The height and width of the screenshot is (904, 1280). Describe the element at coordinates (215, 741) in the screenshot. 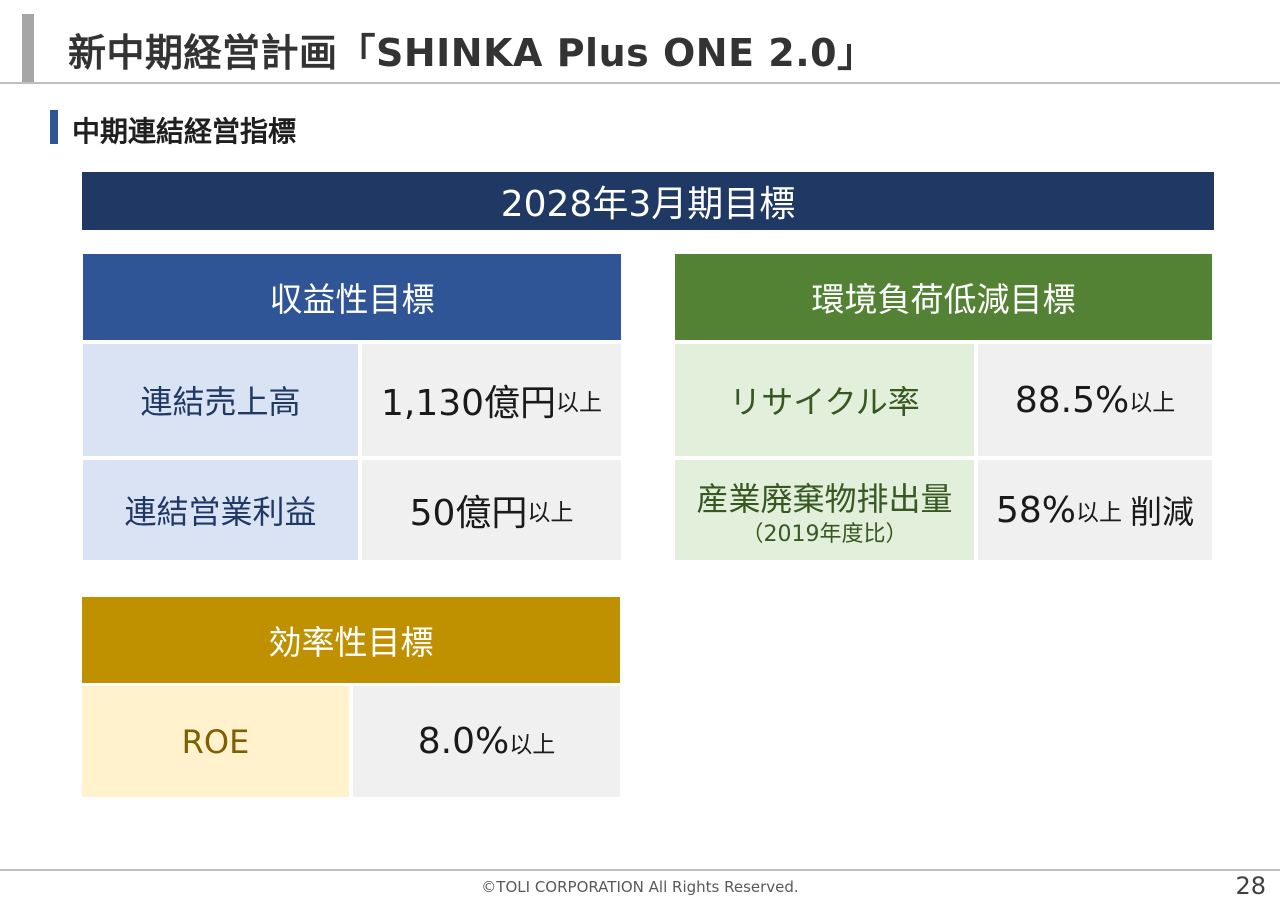

I see `roe-label: ROE` at that location.